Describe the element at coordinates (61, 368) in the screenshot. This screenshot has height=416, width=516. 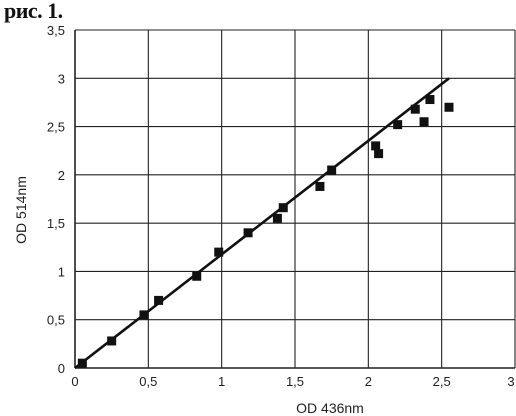
I see `y-tick-label: 0` at that location.